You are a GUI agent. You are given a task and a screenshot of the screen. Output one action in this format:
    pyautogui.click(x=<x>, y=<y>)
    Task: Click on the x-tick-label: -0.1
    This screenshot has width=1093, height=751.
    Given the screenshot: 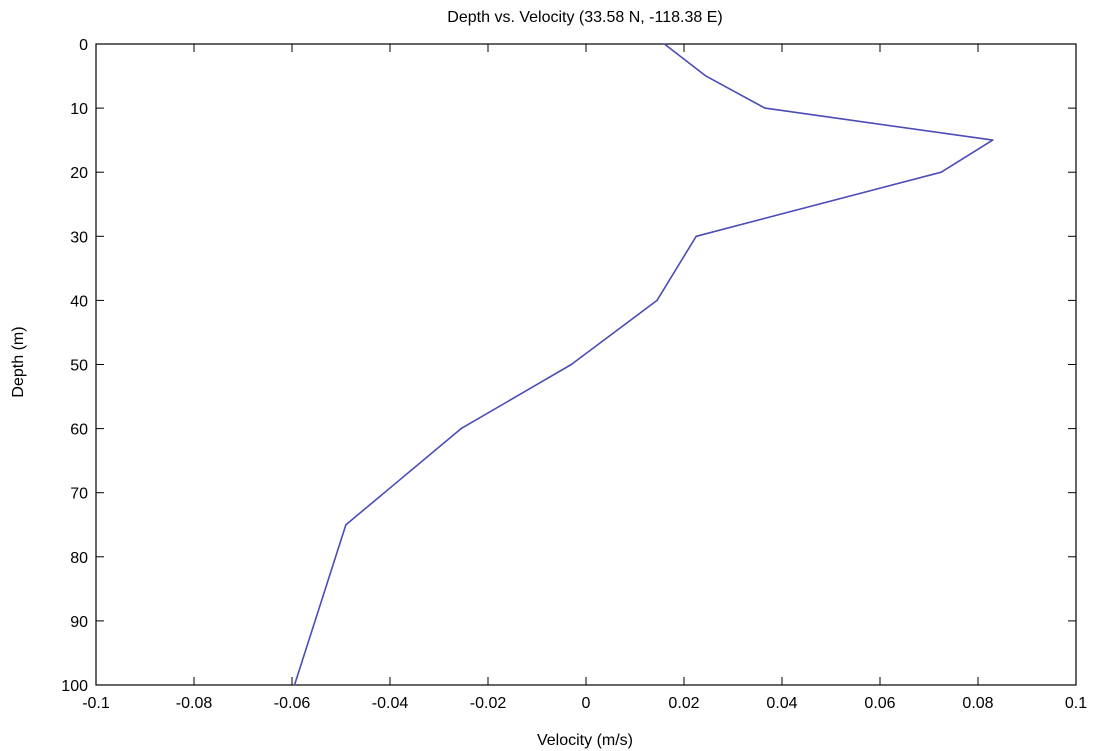 What is the action you would take?
    pyautogui.click(x=96, y=703)
    